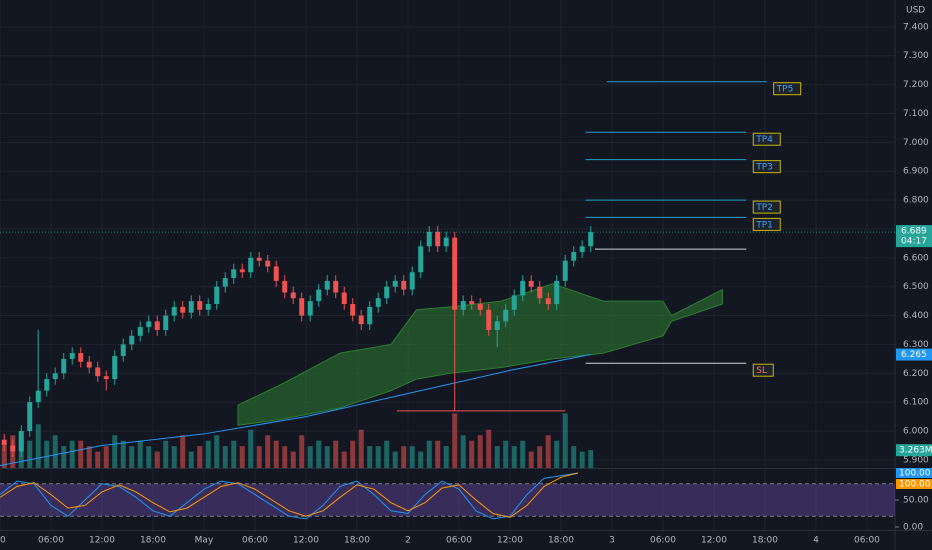 The image size is (932, 550). Describe the element at coordinates (916, 287) in the screenshot. I see `y-tick-label: 6.500` at that location.